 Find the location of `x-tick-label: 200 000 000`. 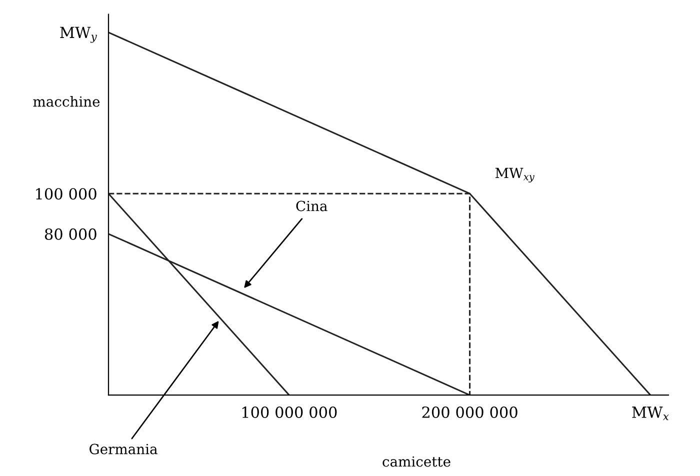

x-tick-label: 200 000 000 is located at coordinates (470, 412).